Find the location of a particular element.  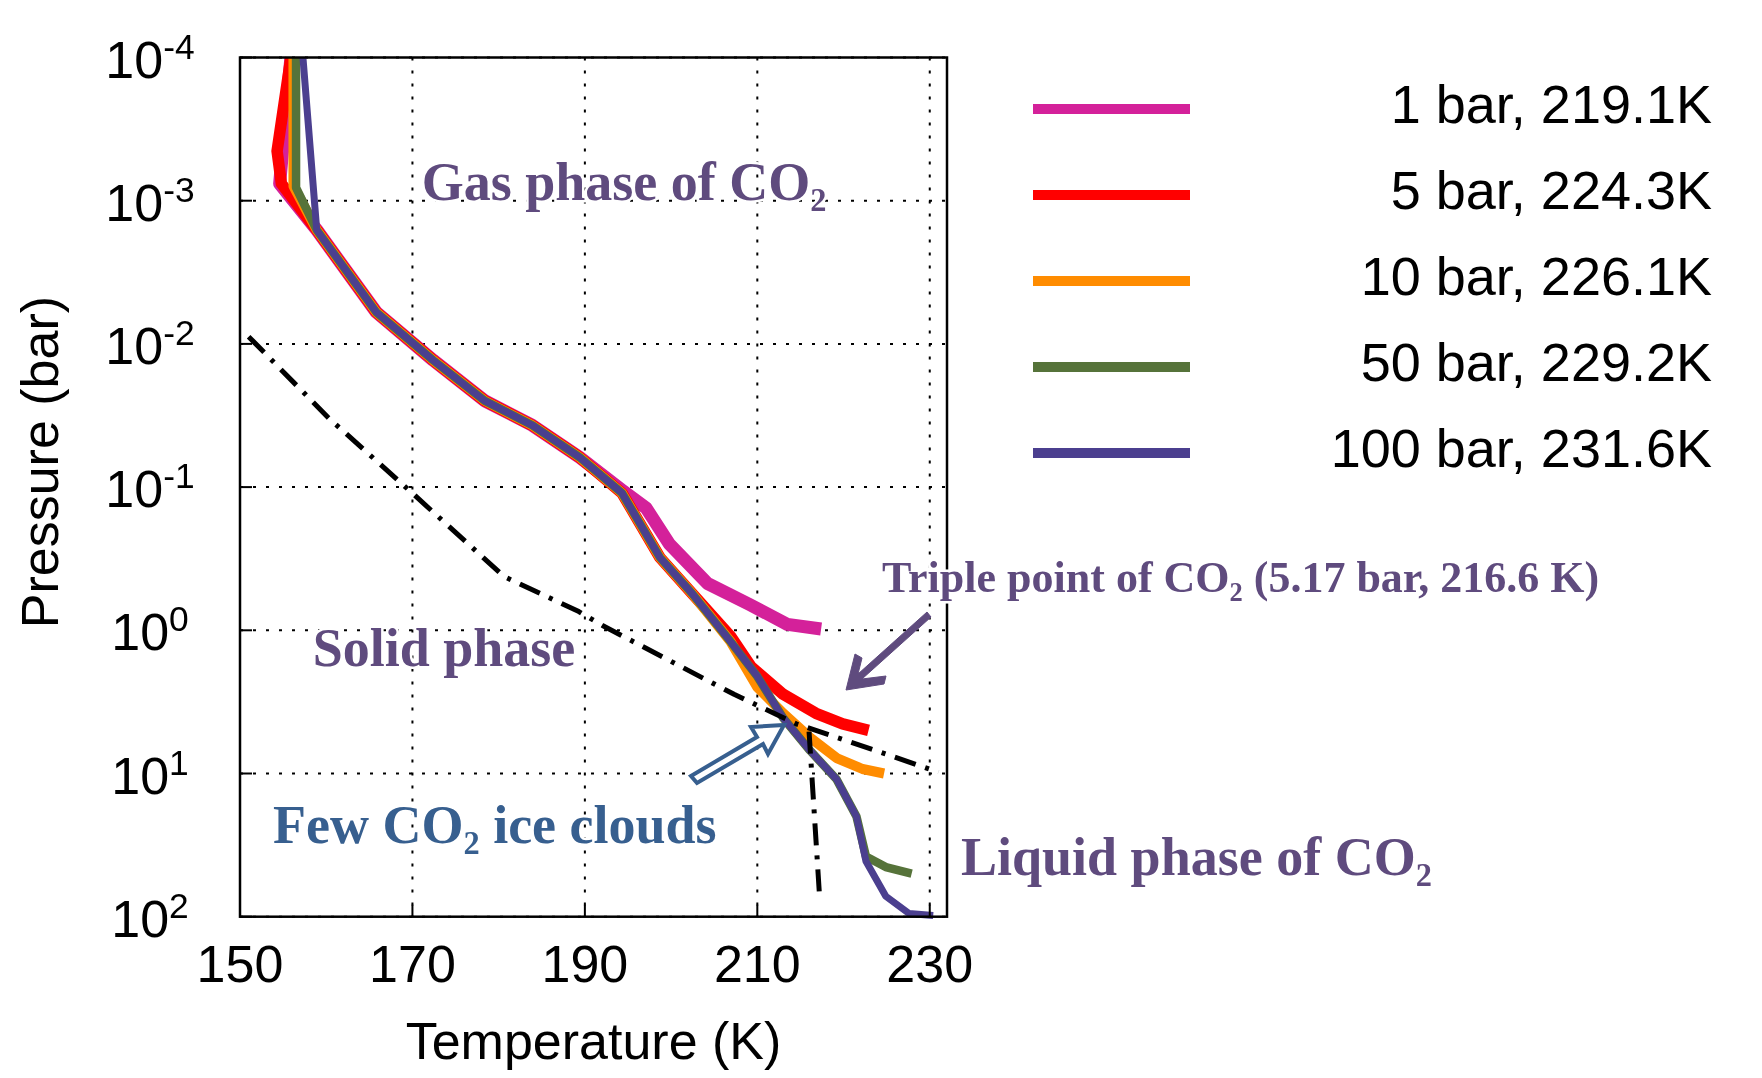

y-tick-label: 10$^{2}$ is located at coordinates (150, 916).